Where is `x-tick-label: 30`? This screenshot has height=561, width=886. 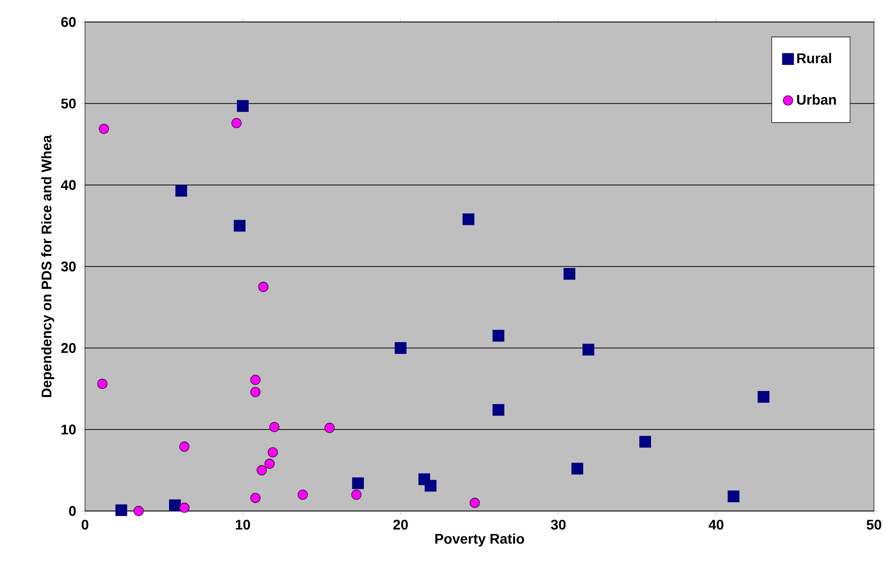 x-tick-label: 30 is located at coordinates (558, 525).